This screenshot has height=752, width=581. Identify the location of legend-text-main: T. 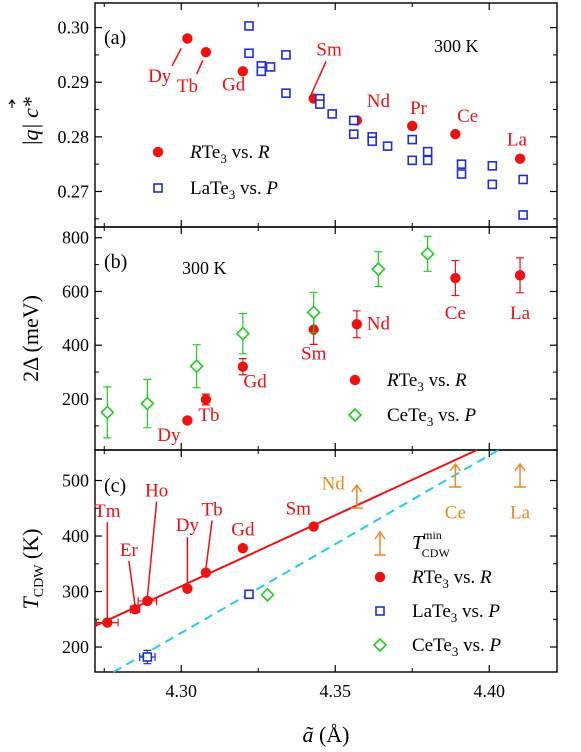
(418, 543).